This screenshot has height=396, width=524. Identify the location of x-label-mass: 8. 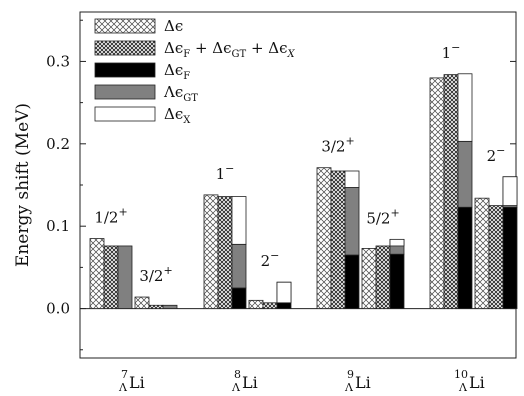
(237, 374).